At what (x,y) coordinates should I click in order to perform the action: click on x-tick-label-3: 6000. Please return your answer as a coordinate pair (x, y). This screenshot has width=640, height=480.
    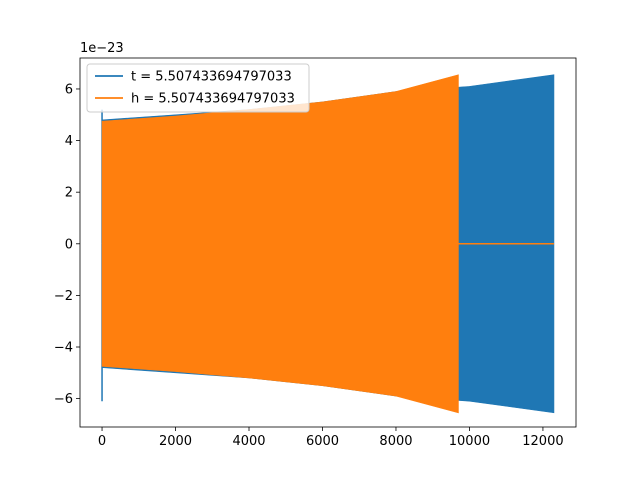
    Looking at the image, I should click on (322, 441).